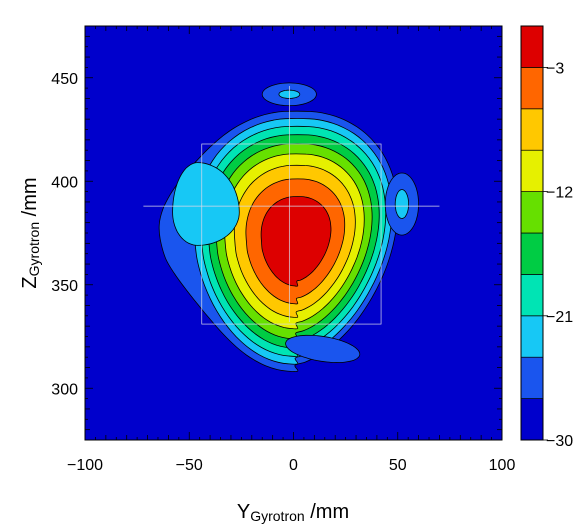 This screenshot has width=581, height=527. I want to click on x-tick-label: −50, so click(189, 465).